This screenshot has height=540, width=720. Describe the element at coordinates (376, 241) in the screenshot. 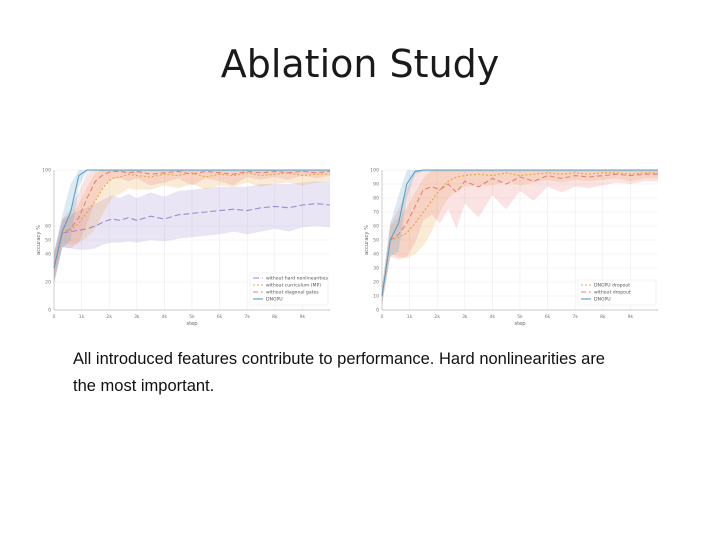

I see `chart-right-ytick-label-5: 50` at that location.